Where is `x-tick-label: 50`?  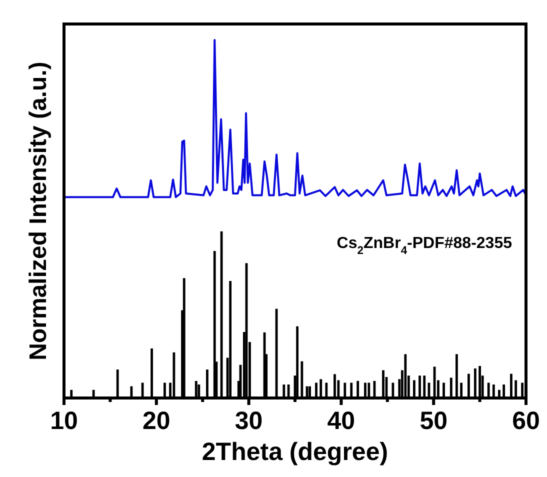
x-tick-label: 50 is located at coordinates (434, 421).